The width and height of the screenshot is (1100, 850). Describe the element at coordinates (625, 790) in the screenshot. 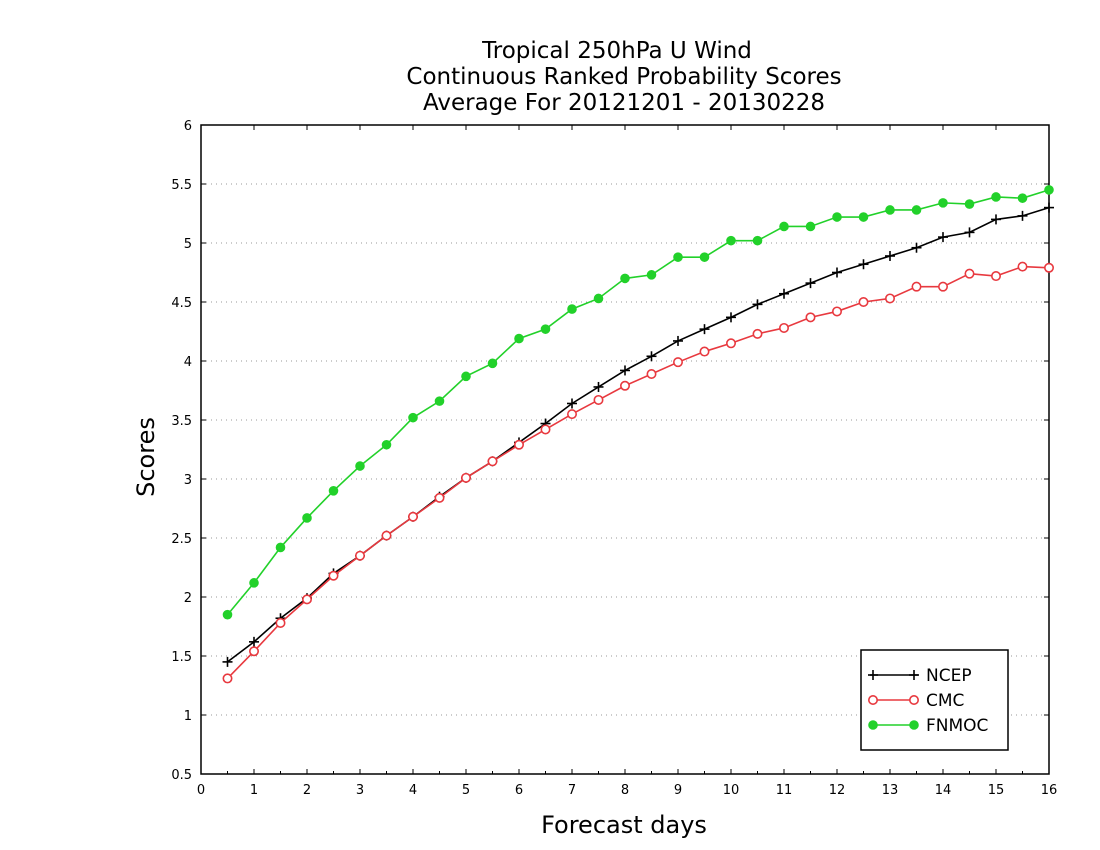

I see `x-tick-label-8: 8` at that location.